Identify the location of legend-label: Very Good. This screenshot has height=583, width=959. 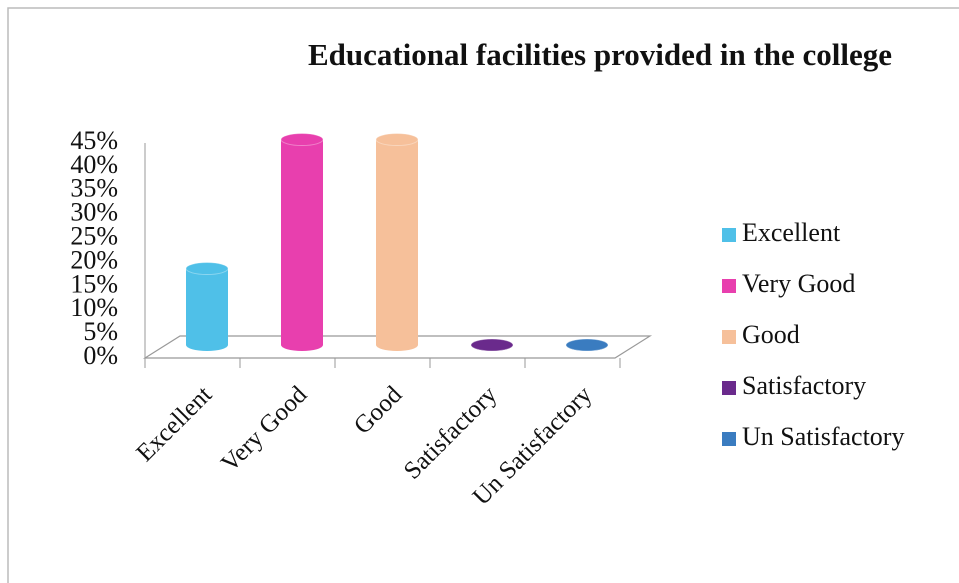
(798, 283).